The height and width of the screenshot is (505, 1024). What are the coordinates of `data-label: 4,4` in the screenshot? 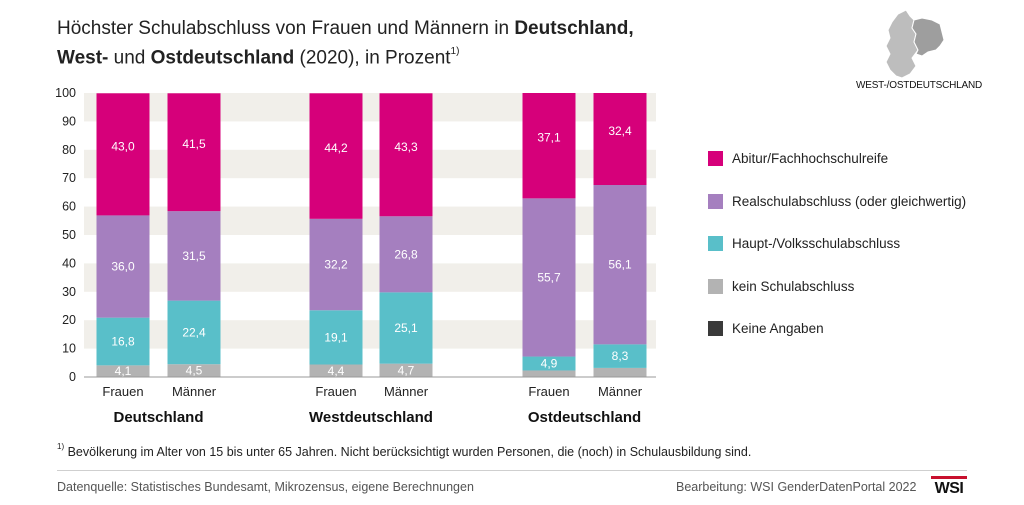 It's located at (336, 371).